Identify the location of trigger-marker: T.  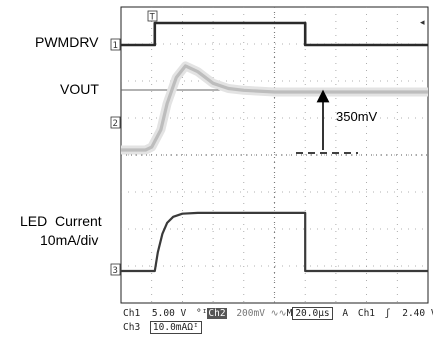
(153, 18).